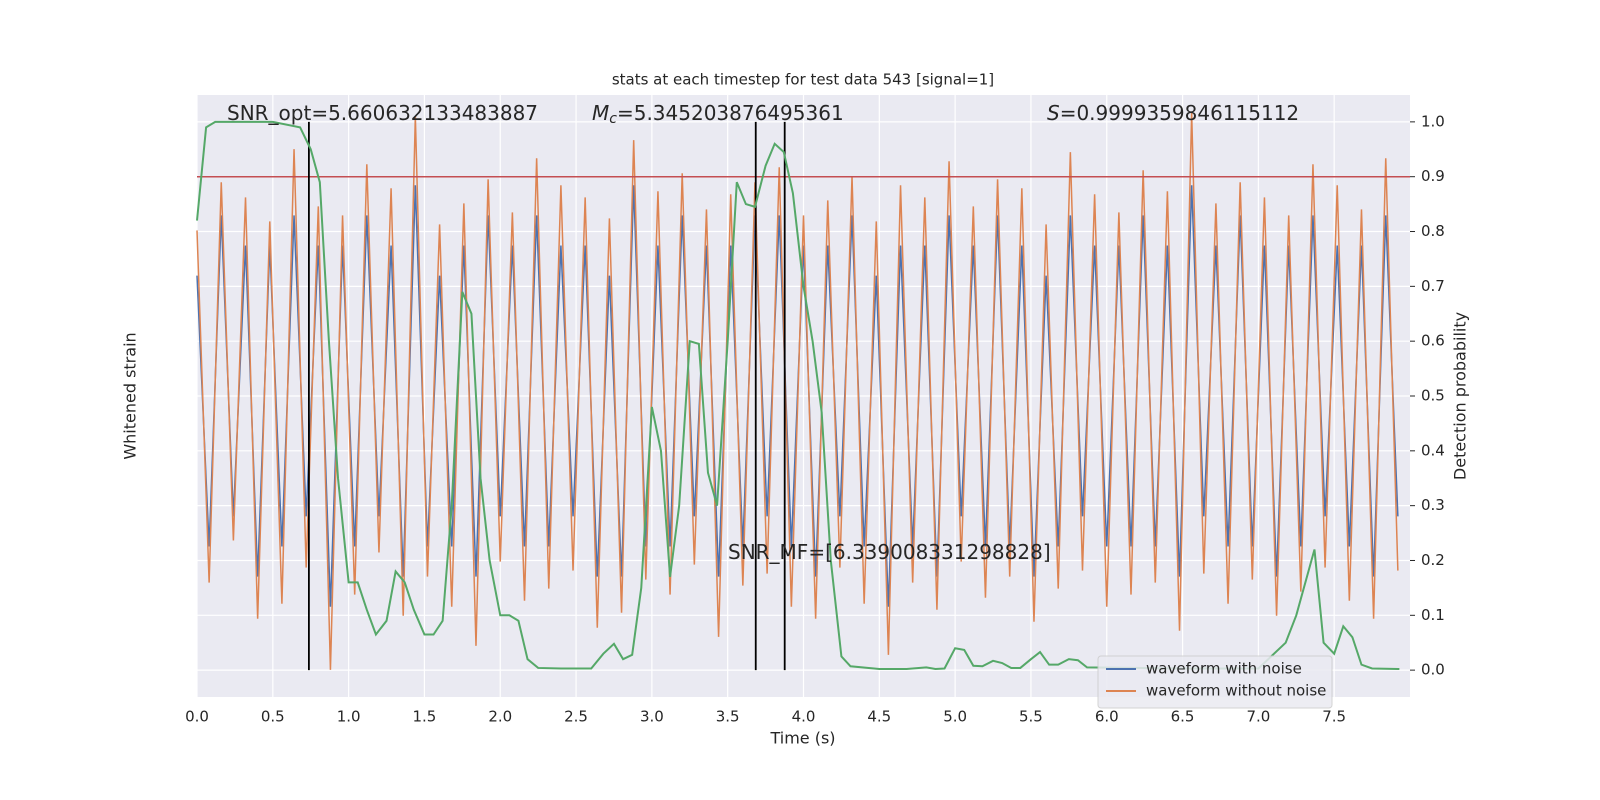 The image size is (1600, 800). Describe the element at coordinates (1236, 691) in the screenshot. I see `legend-label: waveform without noise` at that location.